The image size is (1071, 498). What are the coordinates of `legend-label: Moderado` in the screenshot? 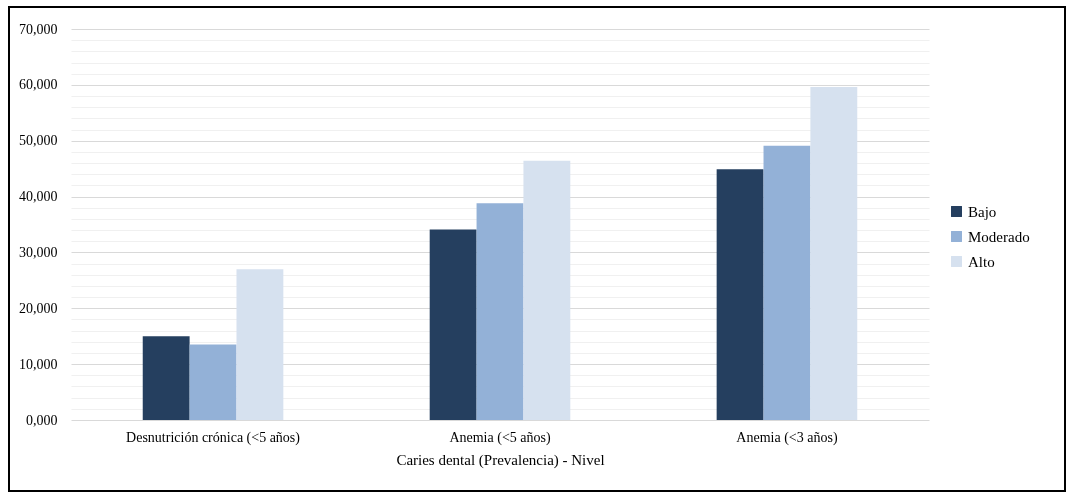 It's located at (999, 236).